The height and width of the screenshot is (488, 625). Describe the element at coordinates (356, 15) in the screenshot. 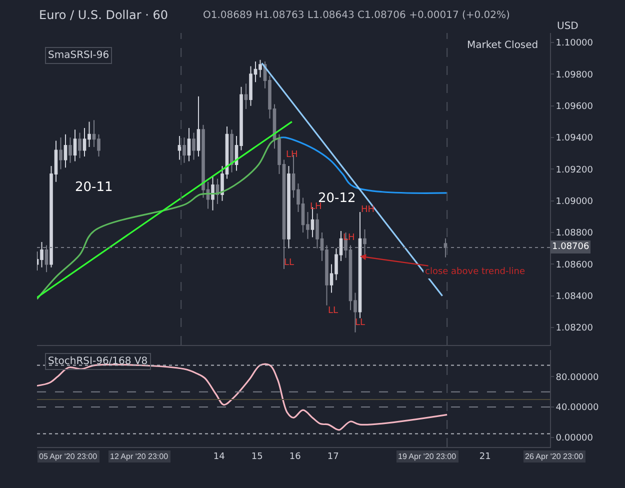

I see `chart-subtitle: O1.08689 H1.08763 L1.08643 C1.08706 +0.00017 (+0.02%)` at that location.